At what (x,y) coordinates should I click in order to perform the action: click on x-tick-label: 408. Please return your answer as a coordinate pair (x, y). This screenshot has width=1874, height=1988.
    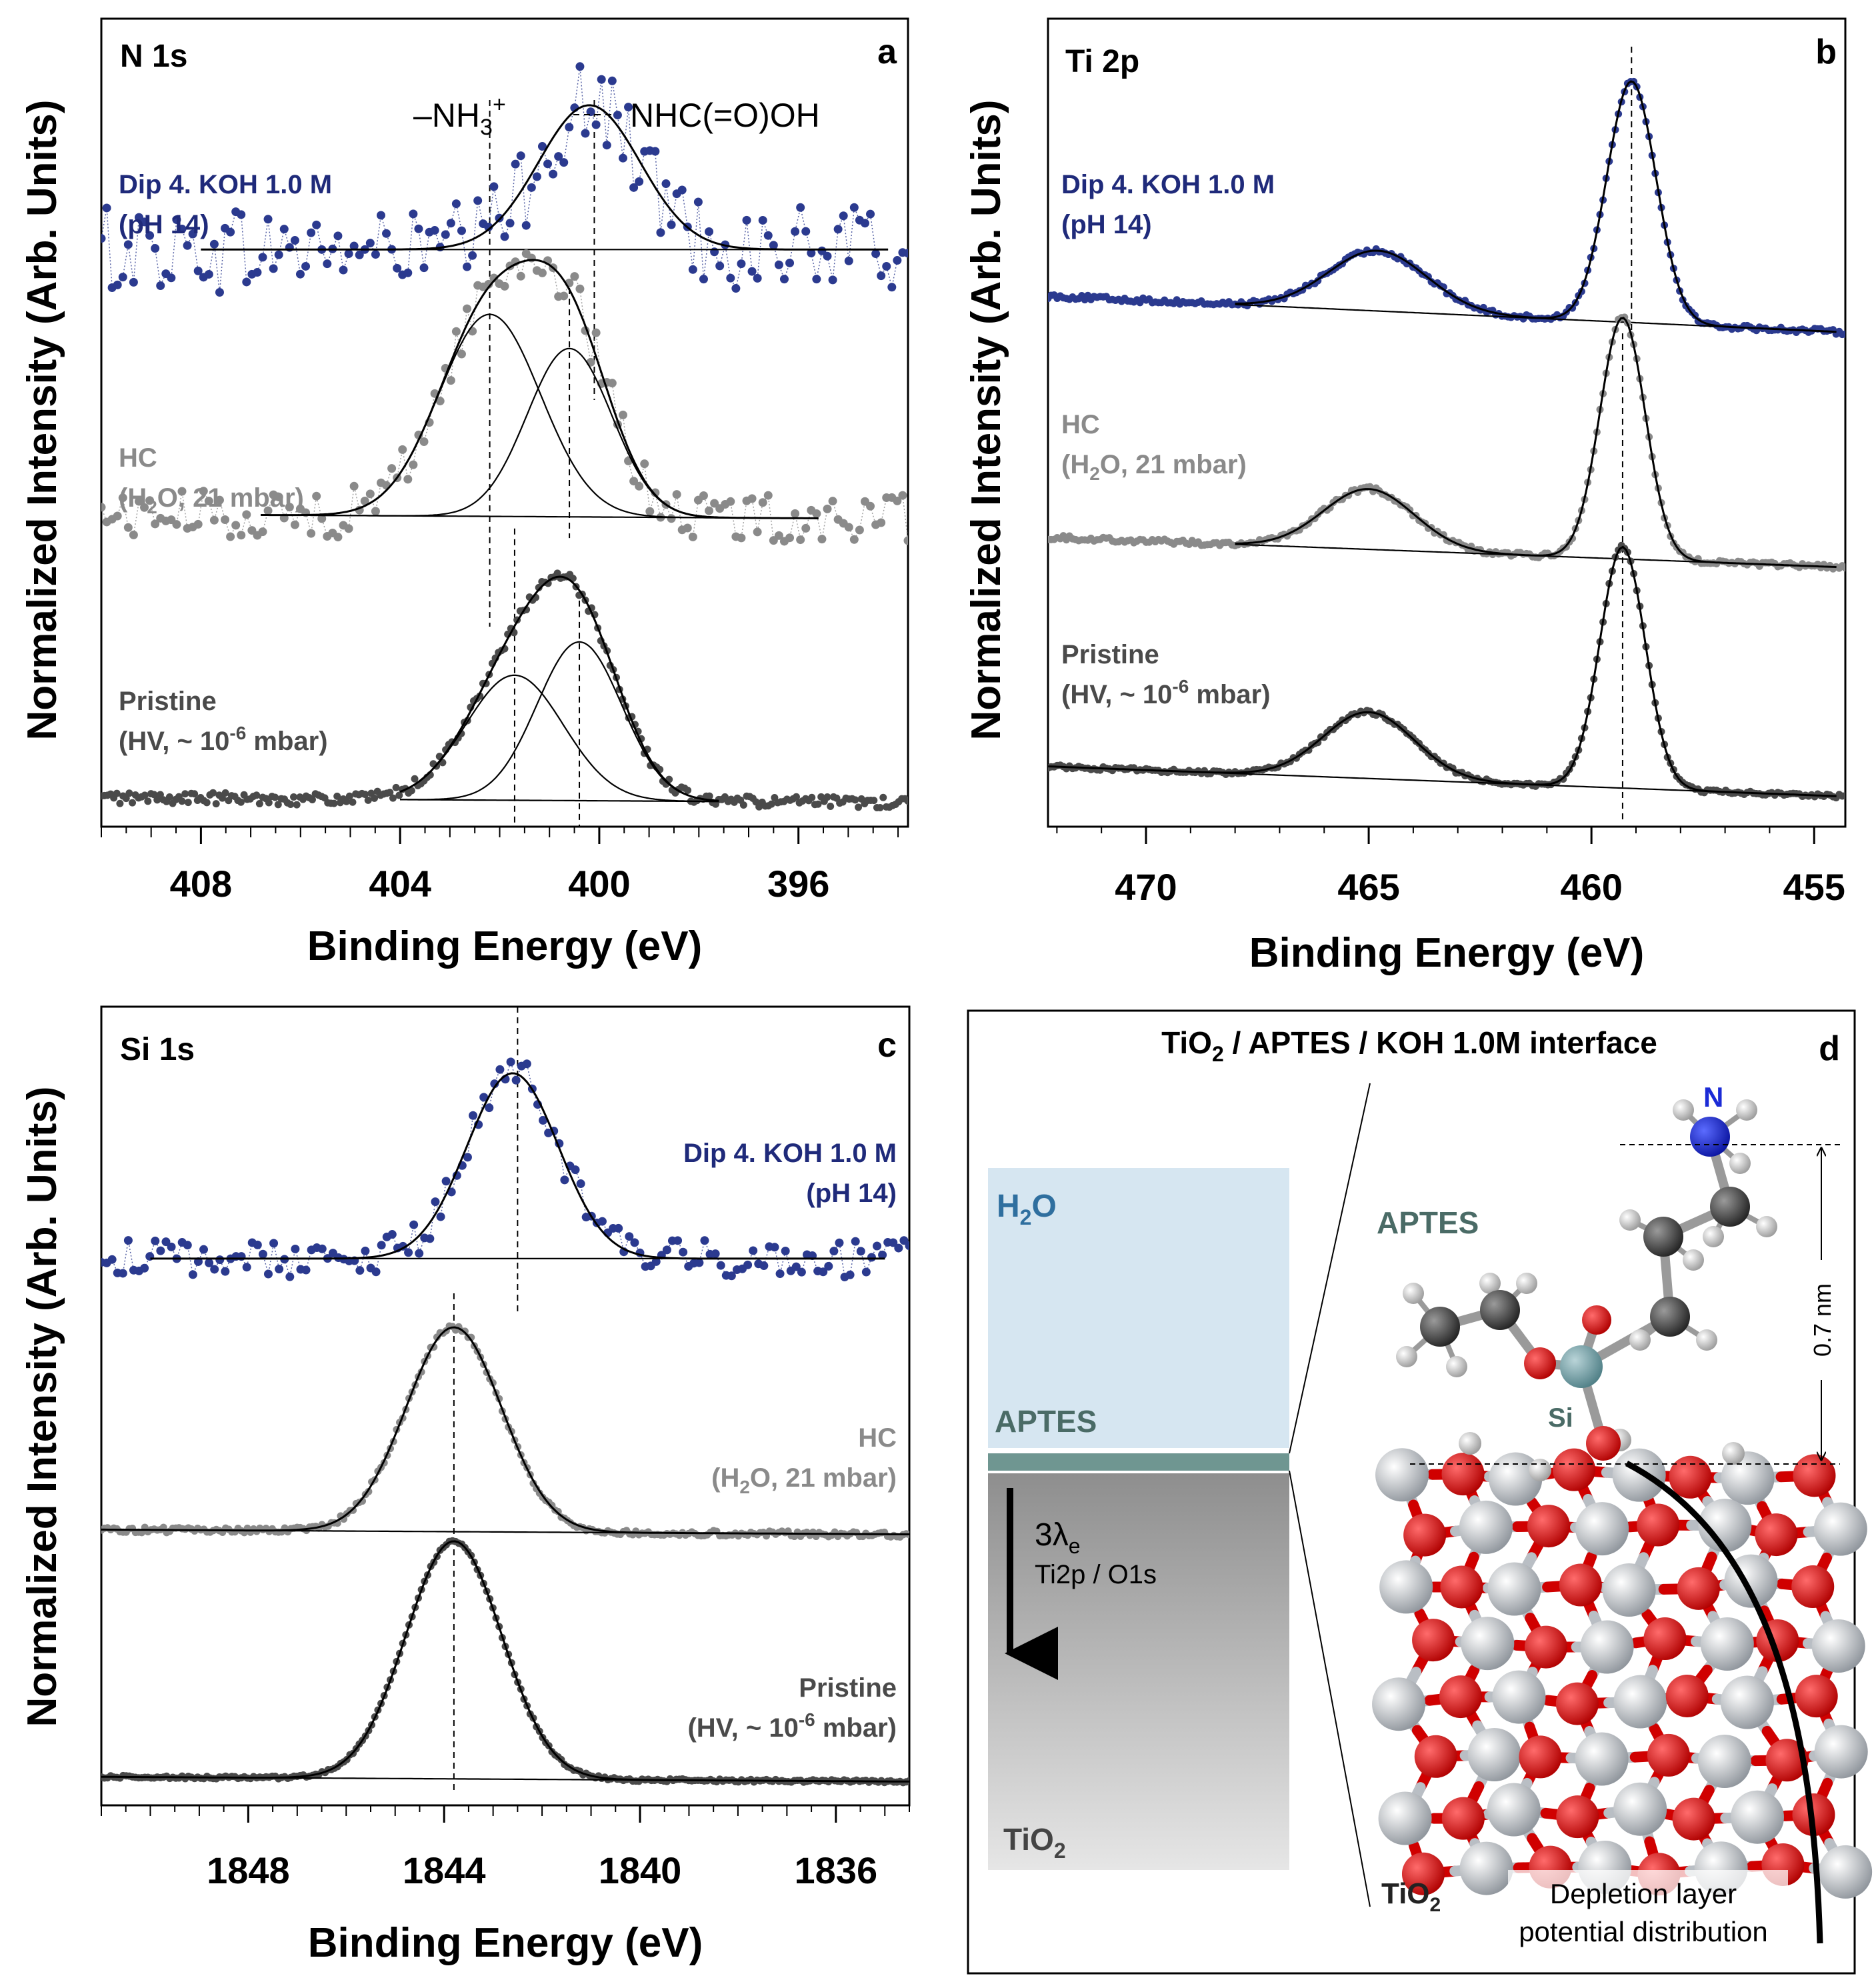
    Looking at the image, I should click on (201, 884).